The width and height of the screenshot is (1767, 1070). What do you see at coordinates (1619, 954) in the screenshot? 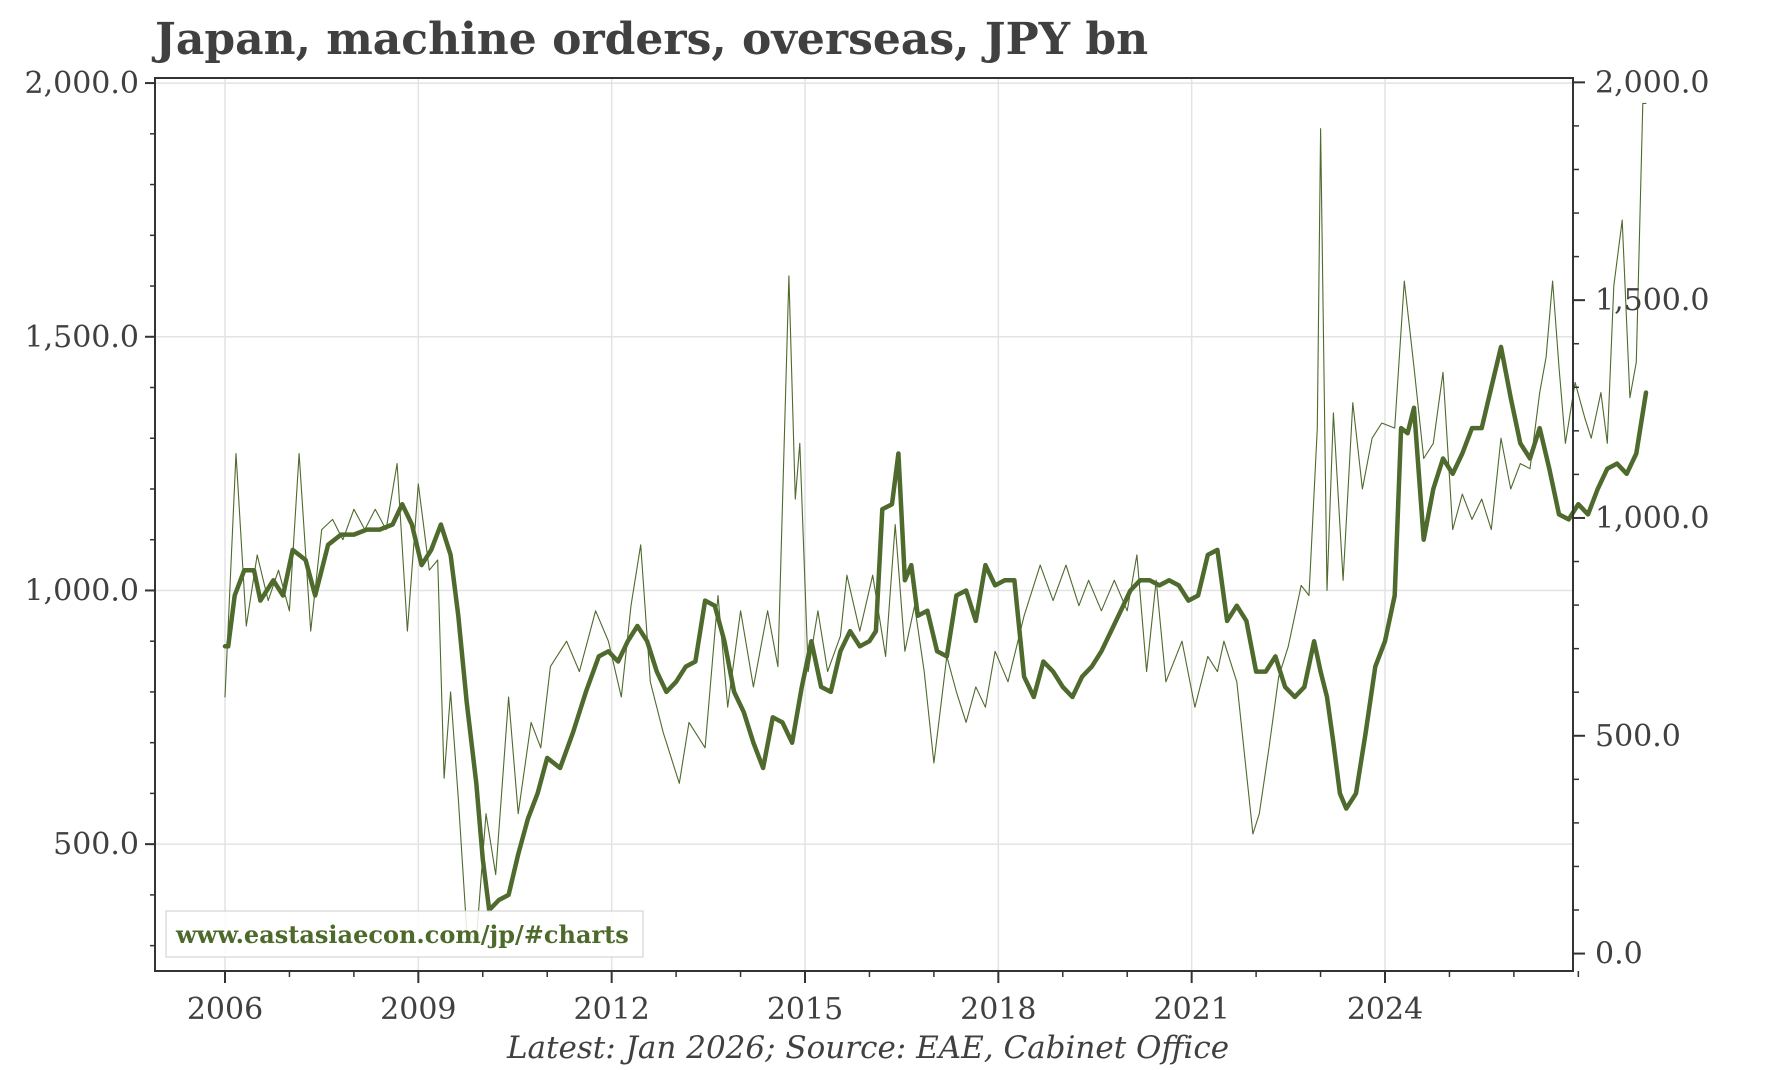
I see `right-tick-label: 0.0` at bounding box center [1619, 954].